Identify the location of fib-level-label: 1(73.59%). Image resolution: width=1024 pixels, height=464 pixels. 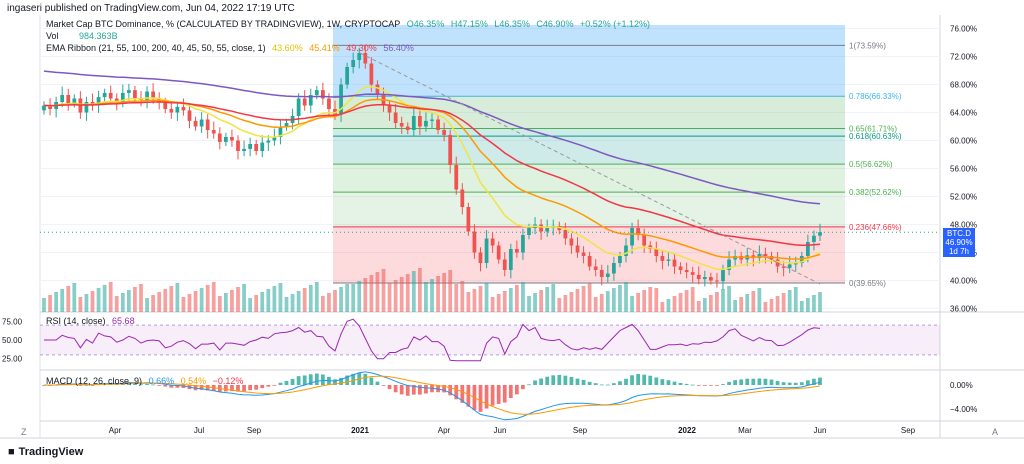
(867, 45).